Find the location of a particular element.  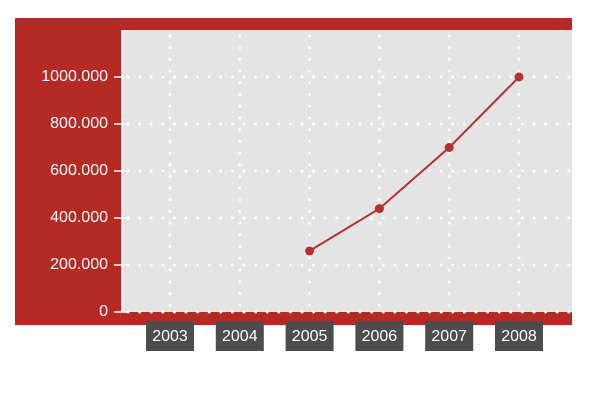

x-tick-label: 2005 is located at coordinates (310, 336).